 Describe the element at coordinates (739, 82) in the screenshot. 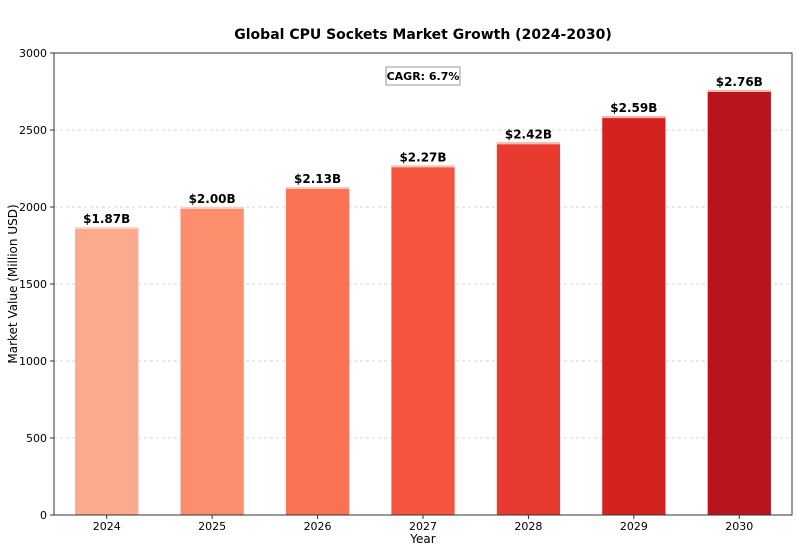

I see `data-label: $2.76B` at that location.